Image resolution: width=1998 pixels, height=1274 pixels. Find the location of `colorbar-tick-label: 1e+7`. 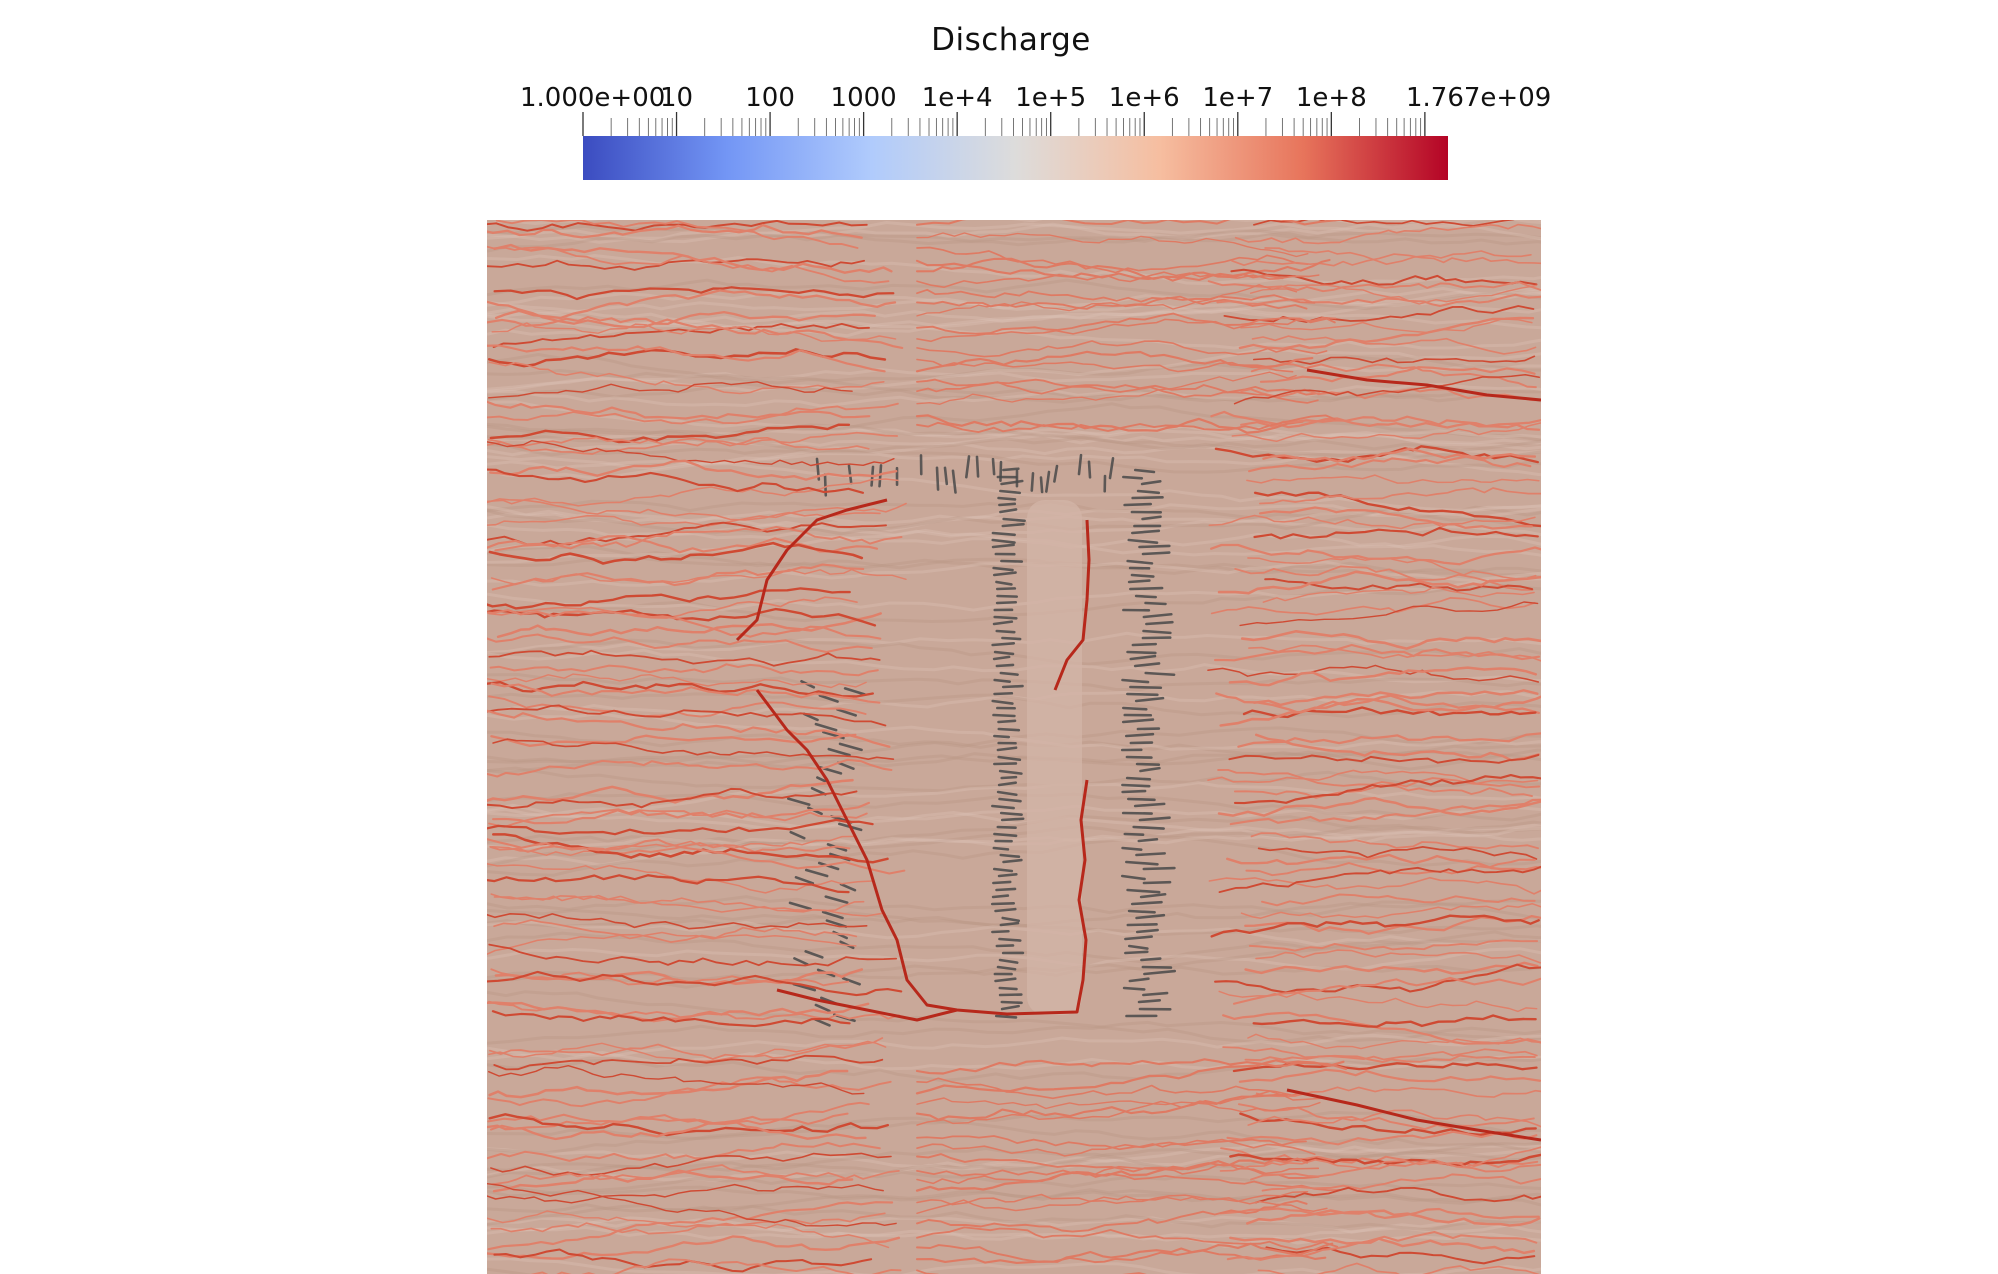

colorbar-tick-label: 1e+7 is located at coordinates (1237, 98).